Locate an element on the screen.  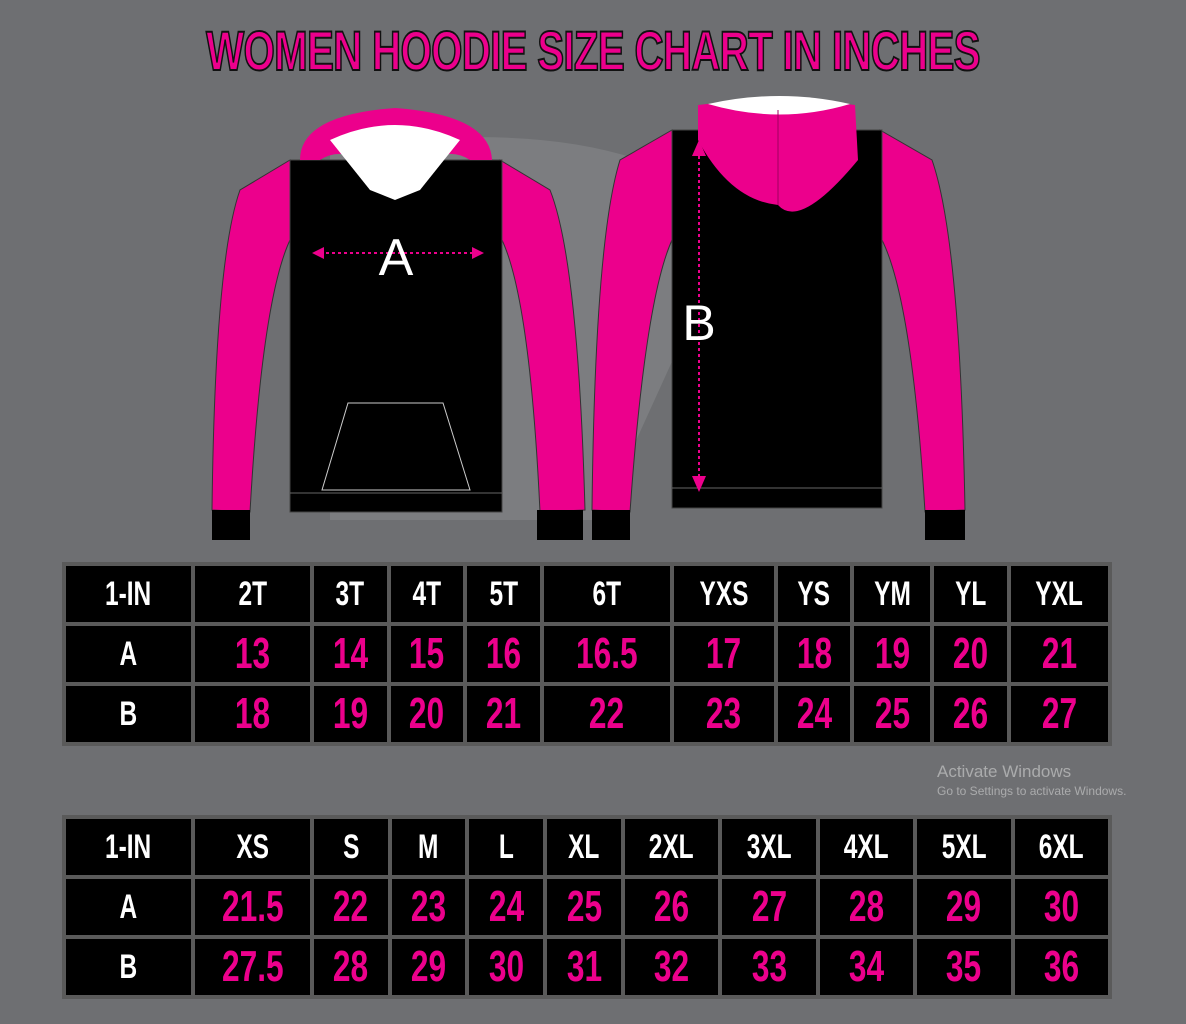
header-text: YL is located at coordinates (970, 593).